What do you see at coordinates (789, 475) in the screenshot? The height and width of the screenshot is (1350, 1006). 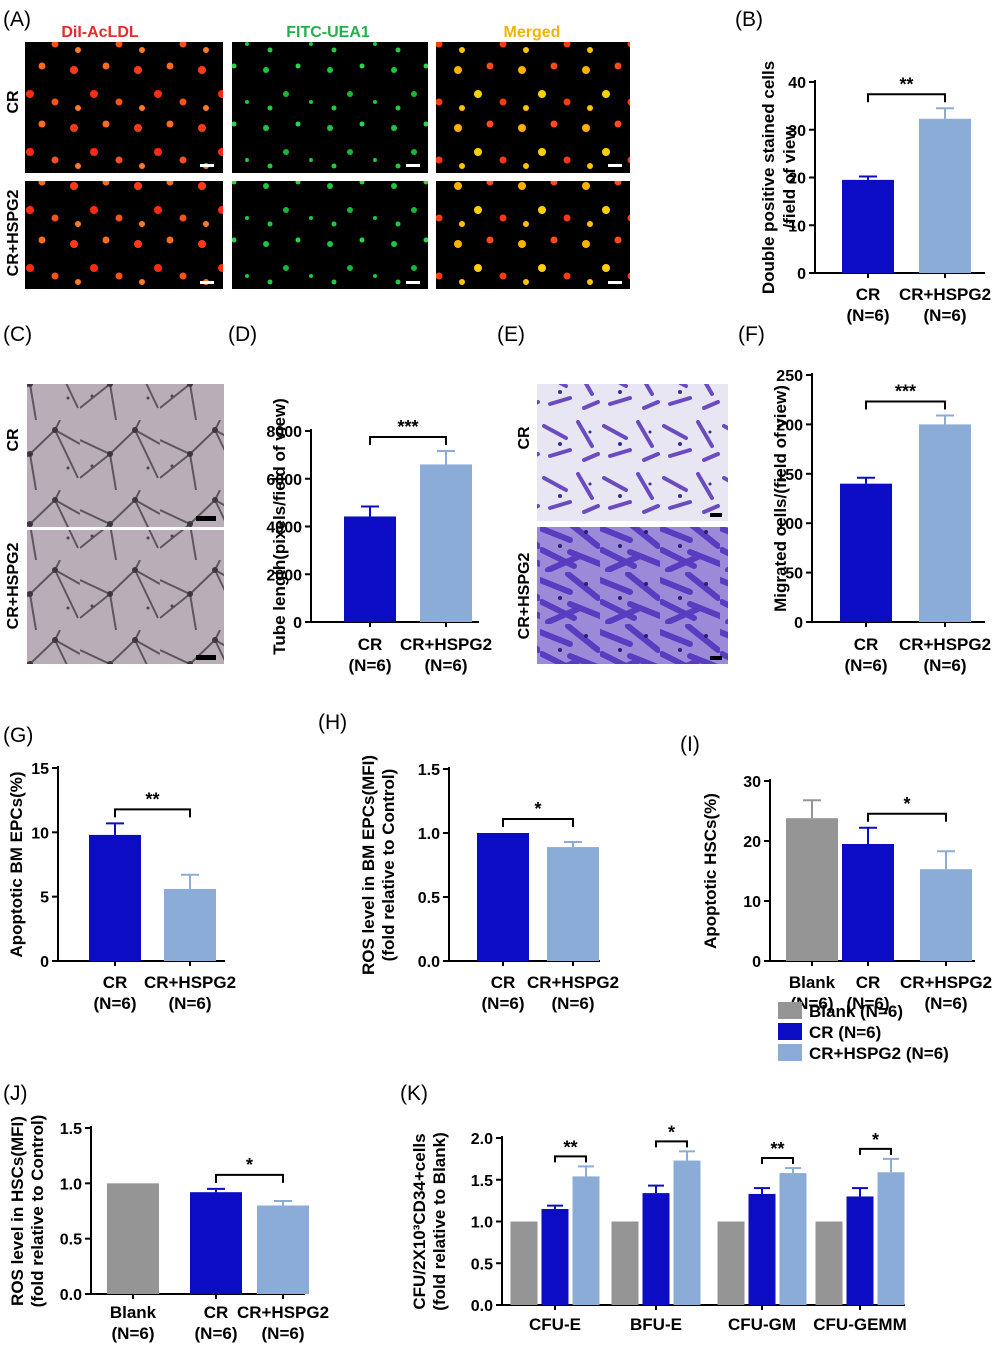 I see `y-tick-label: 150` at bounding box center [789, 475].